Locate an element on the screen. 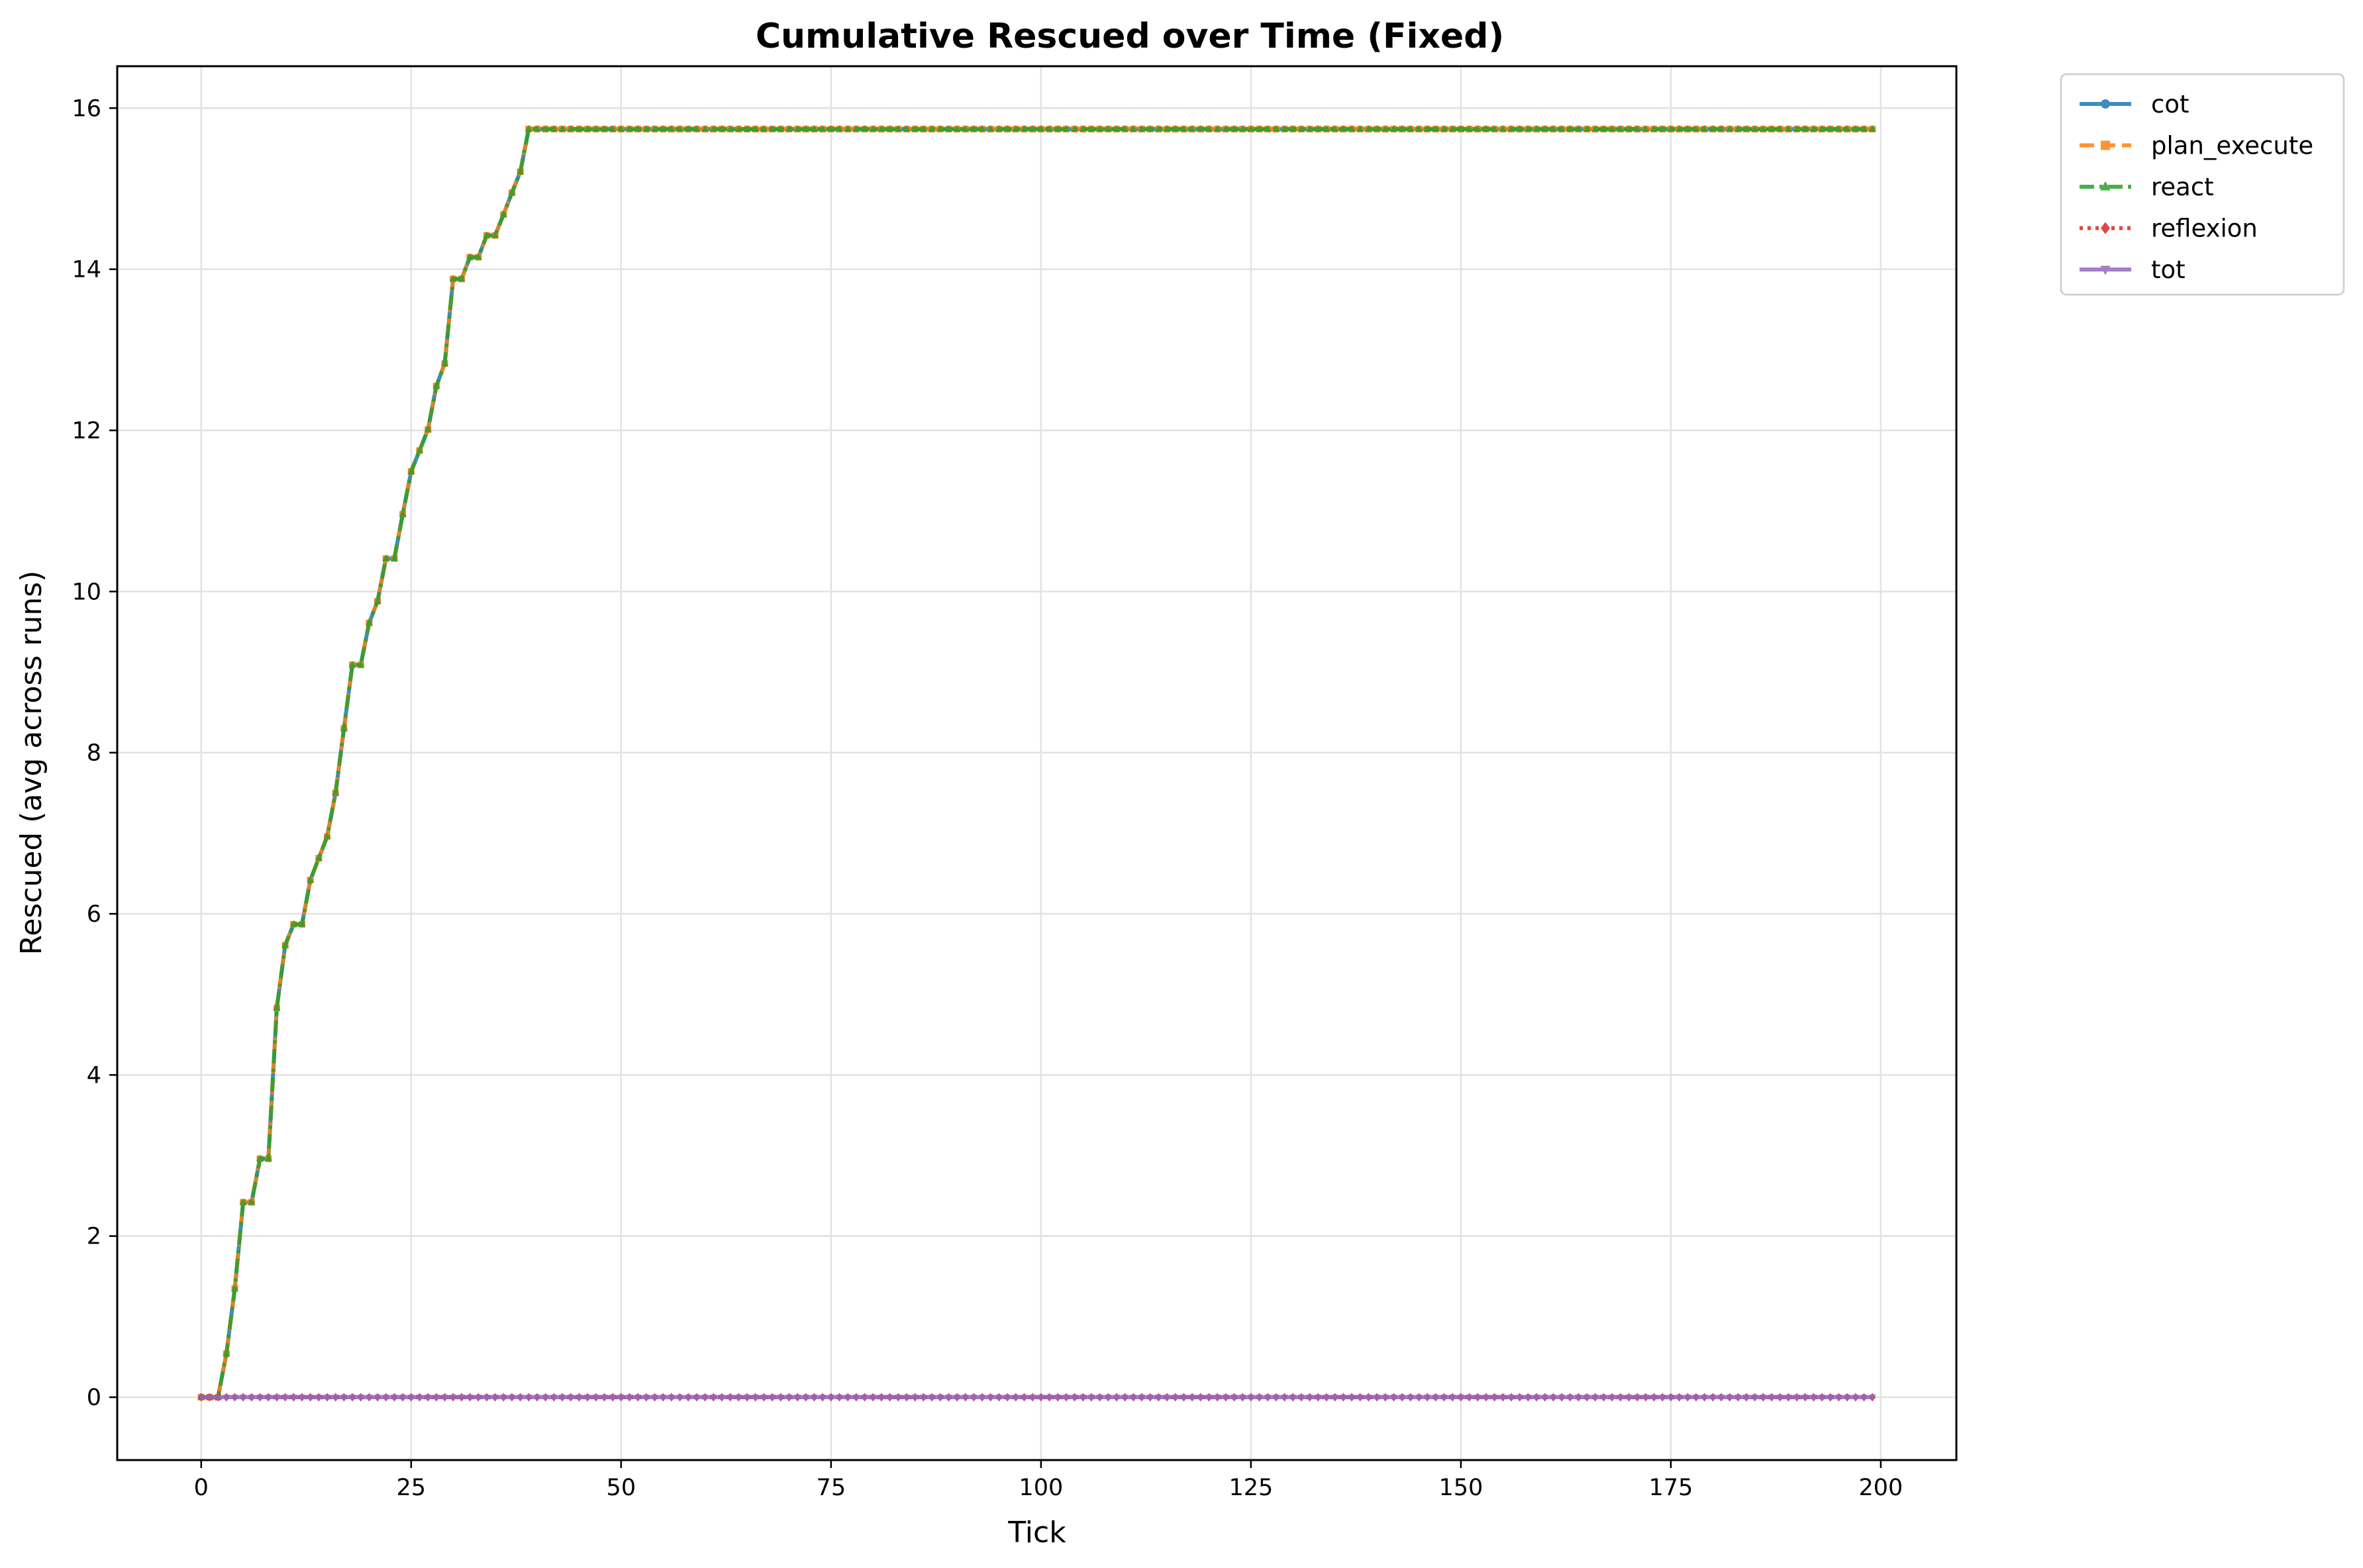 This screenshot has height=1568, width=2363. legend-label: plan_execute is located at coordinates (2232, 146).